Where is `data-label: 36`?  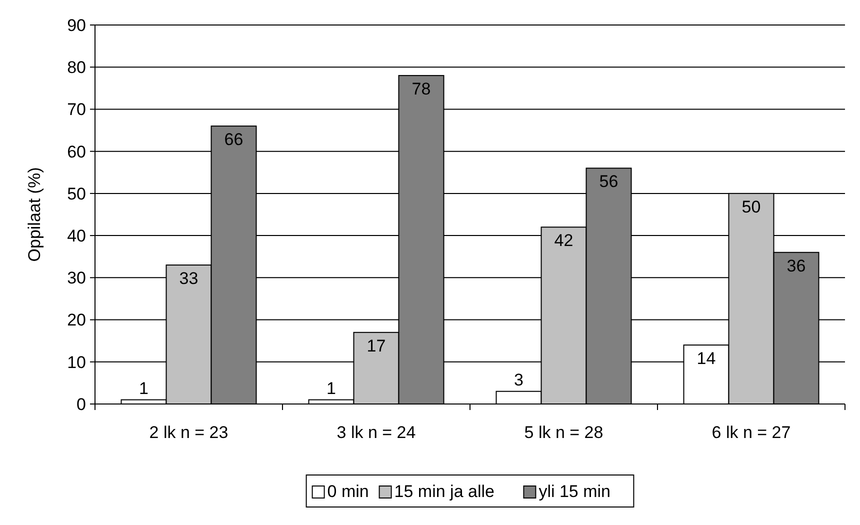 data-label: 36 is located at coordinates (796, 266).